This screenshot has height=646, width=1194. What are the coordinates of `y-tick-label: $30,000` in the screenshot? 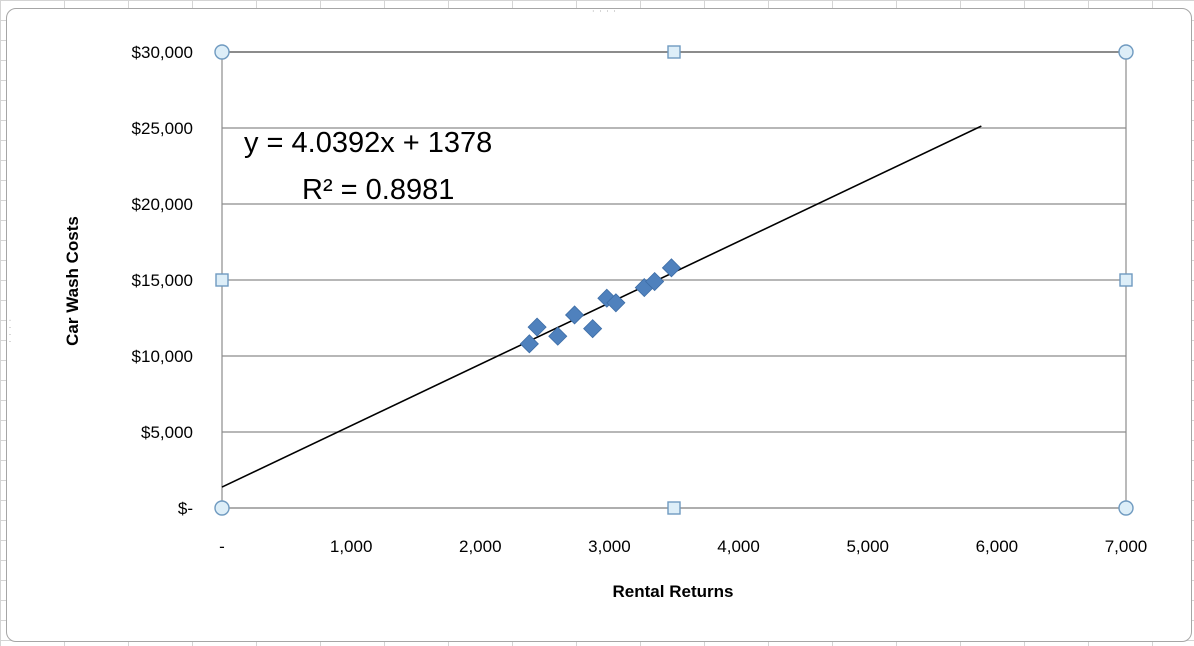 It's located at (162, 52).